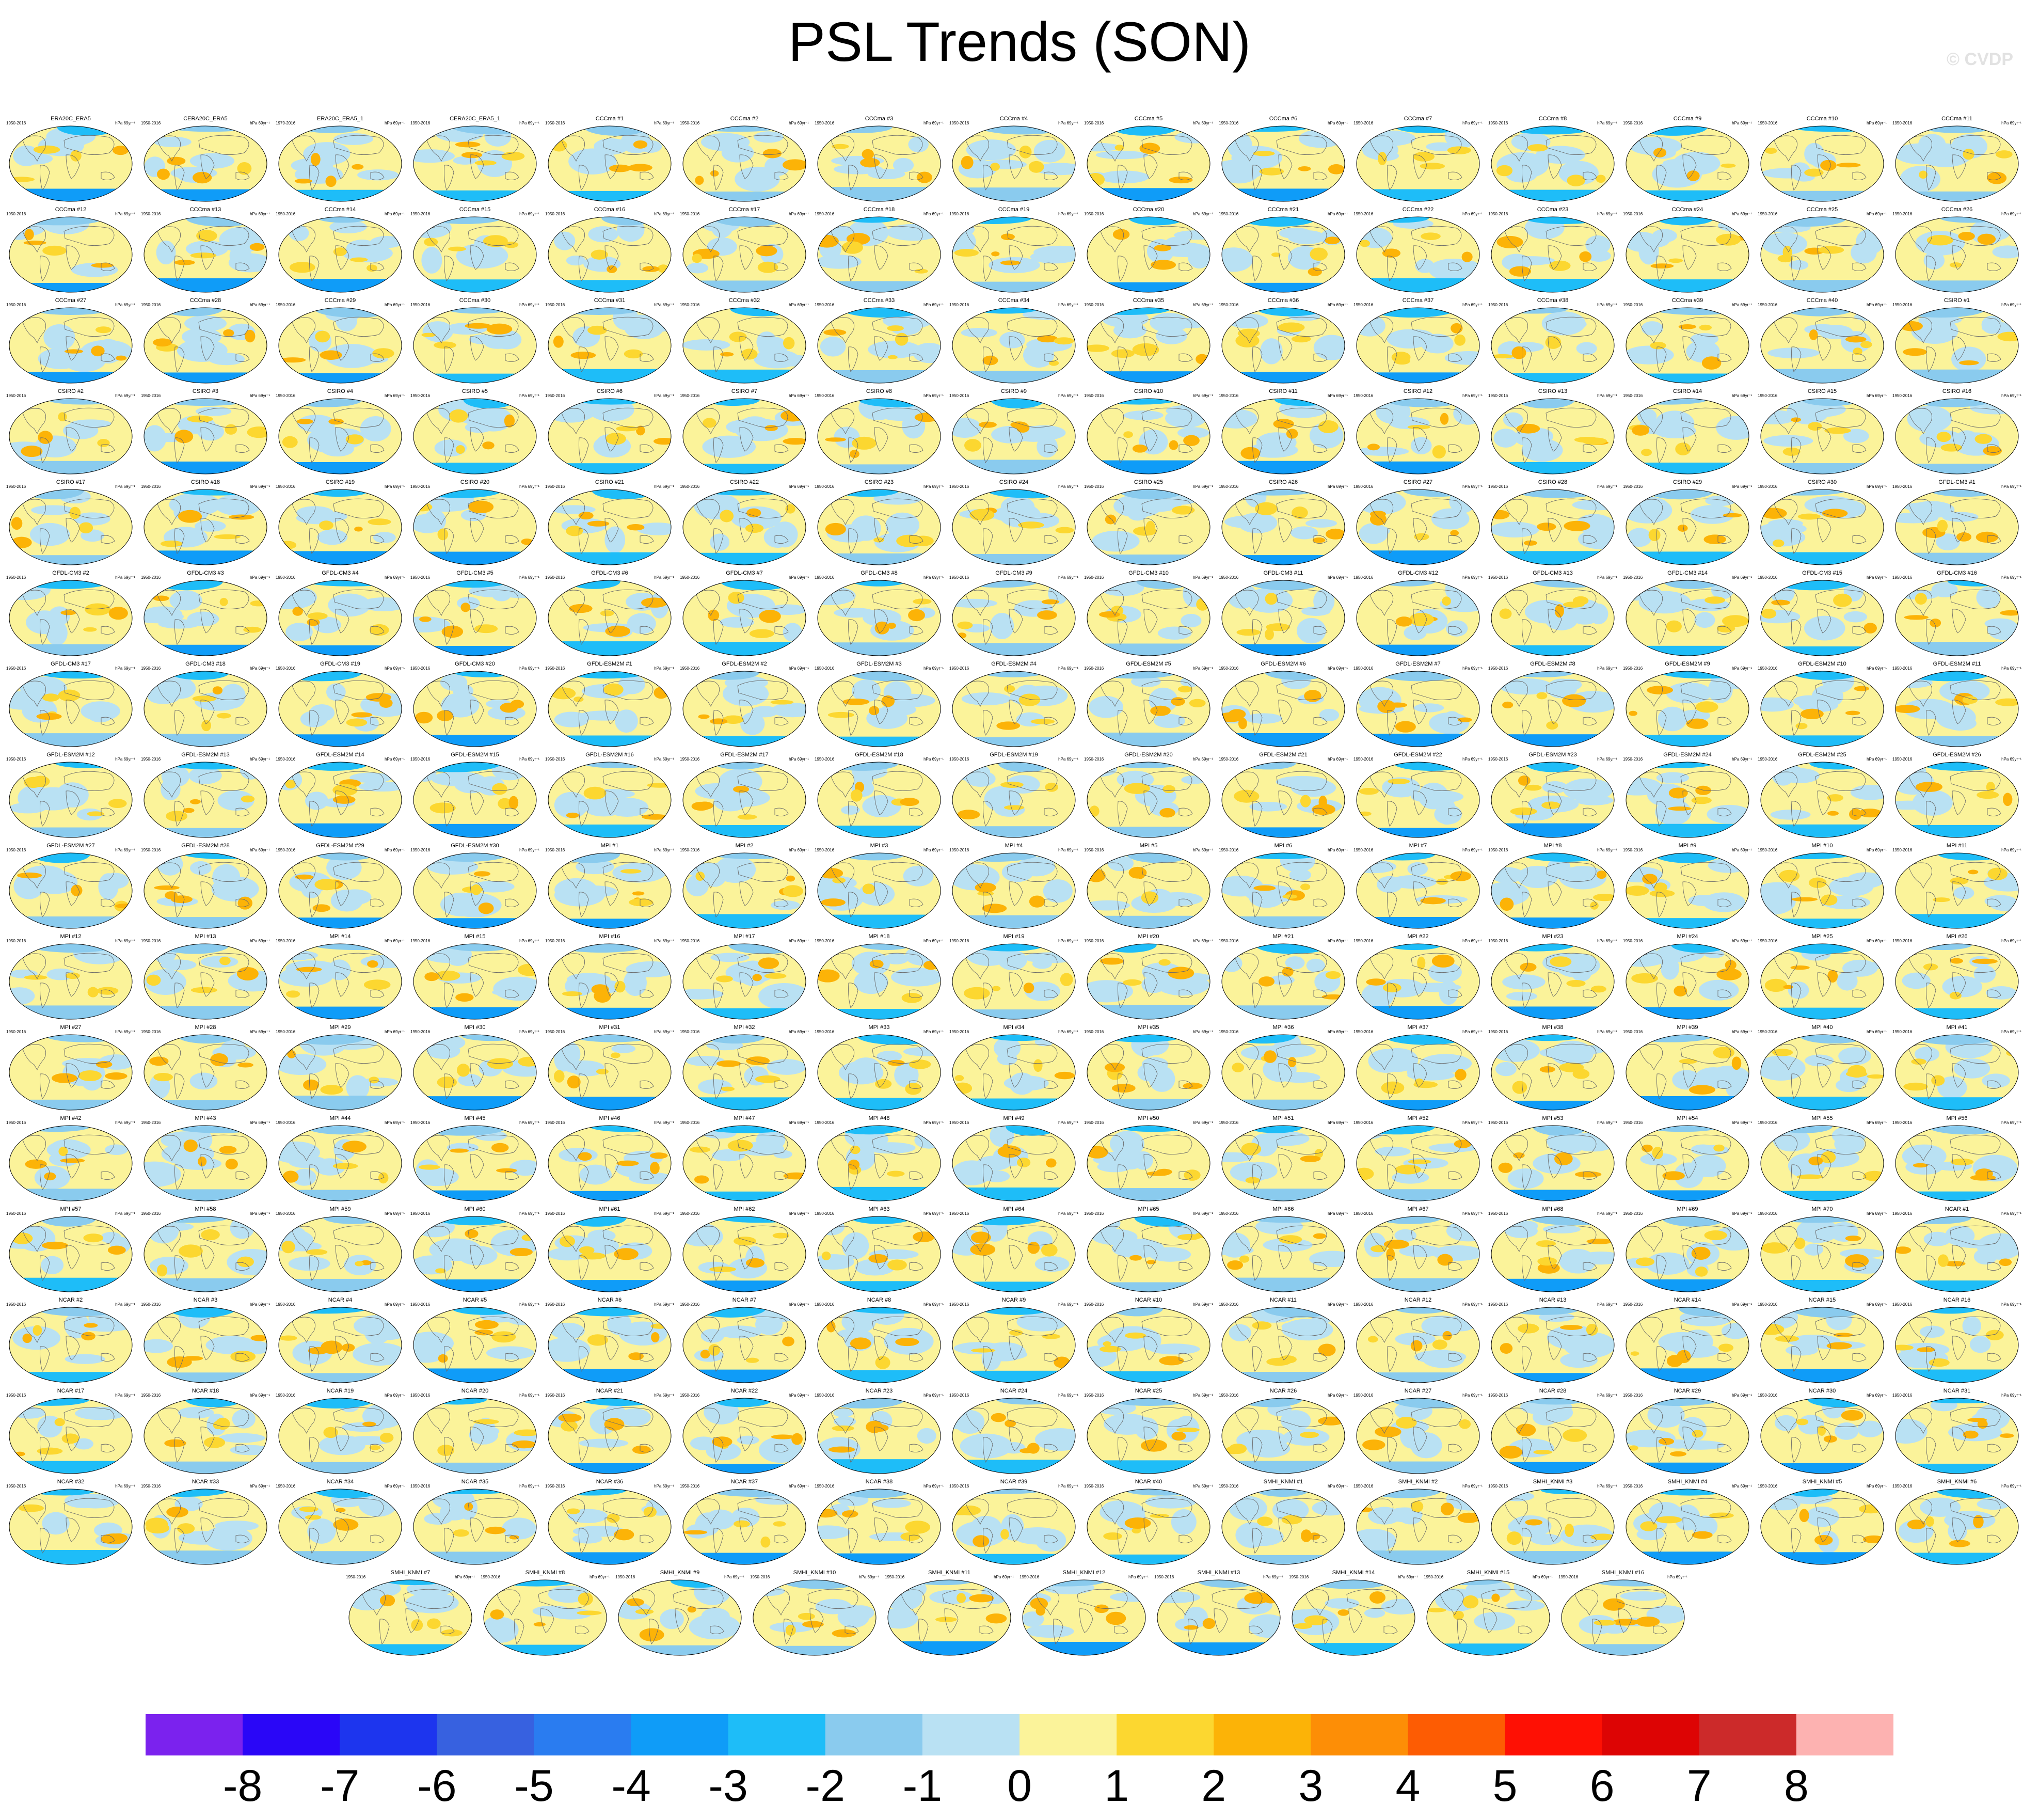 The image size is (2039, 1820). What do you see at coordinates (1013, 977) in the screenshot?
I see `map-panel: MPI #19 1950-2016 hPa 69yr⁻¹` at bounding box center [1013, 977].